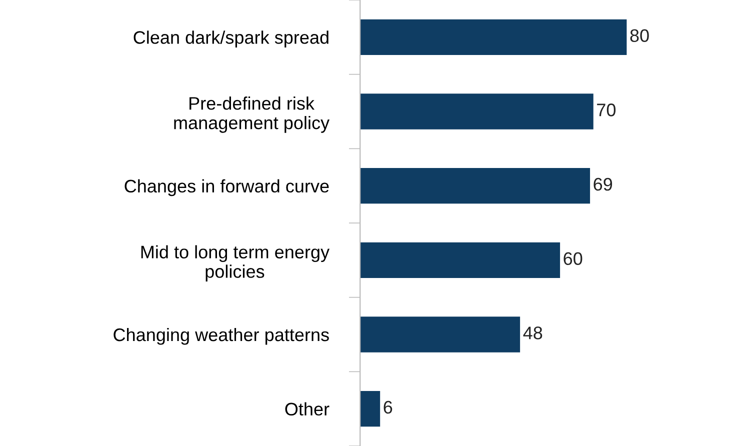  Describe the element at coordinates (235, 263) in the screenshot. I see `y-tick-label: Mid to long term energy policies` at that location.